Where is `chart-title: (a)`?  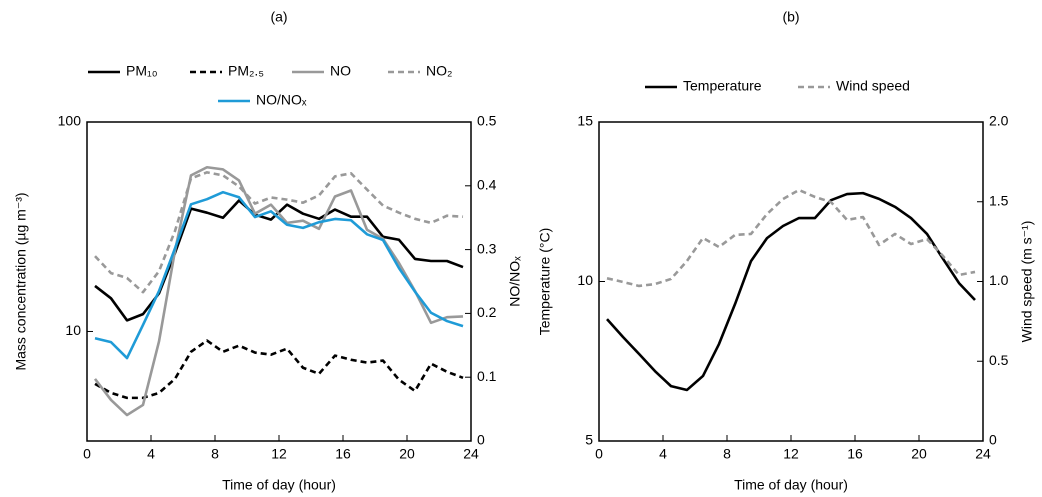
chart-title: (a) is located at coordinates (278, 17).